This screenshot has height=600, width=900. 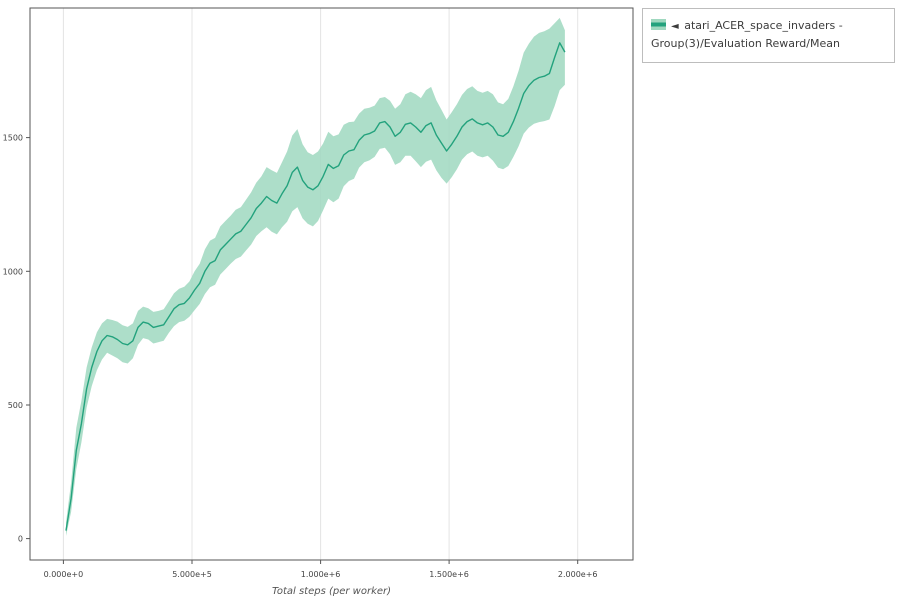 I want to click on y-tick-label: 0, so click(x=20, y=539).